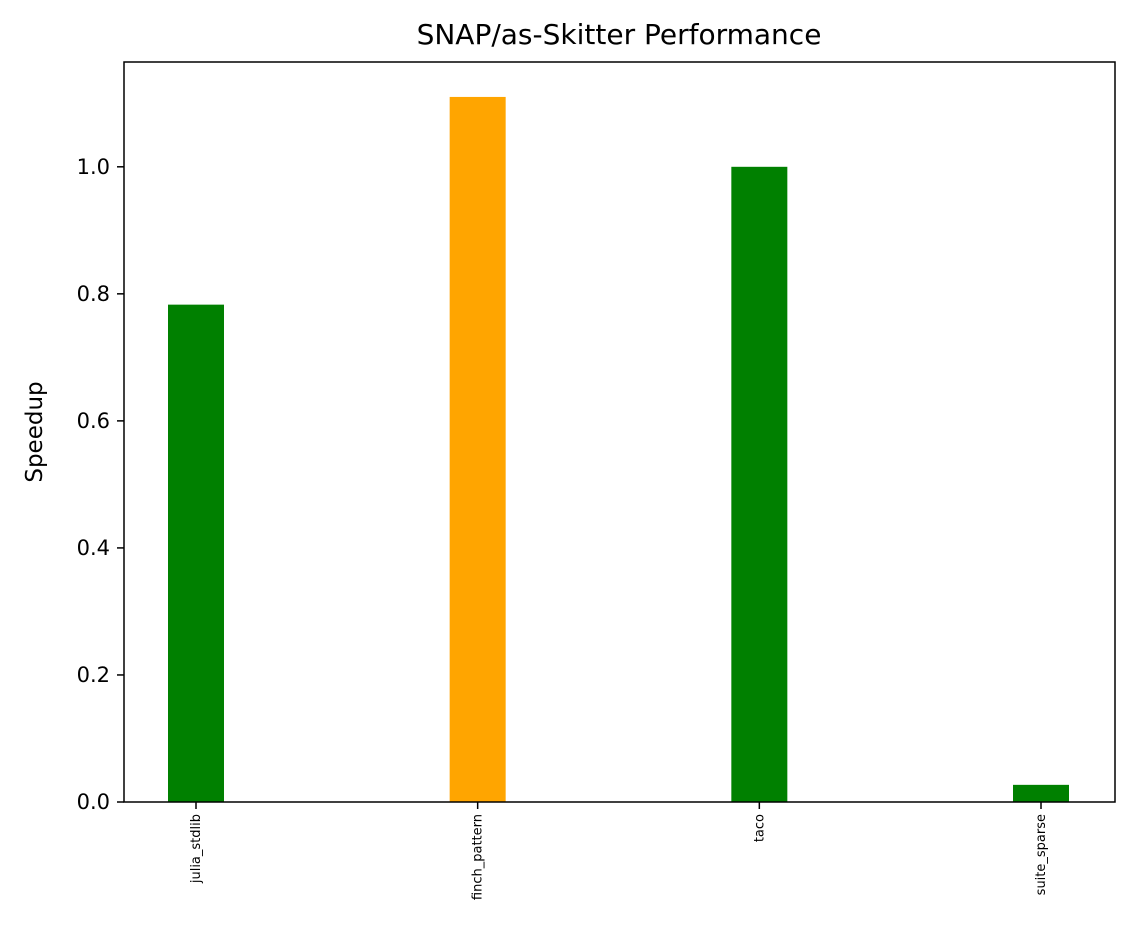 The height and width of the screenshot is (951, 1134). I want to click on bar-taco, so click(759, 484).